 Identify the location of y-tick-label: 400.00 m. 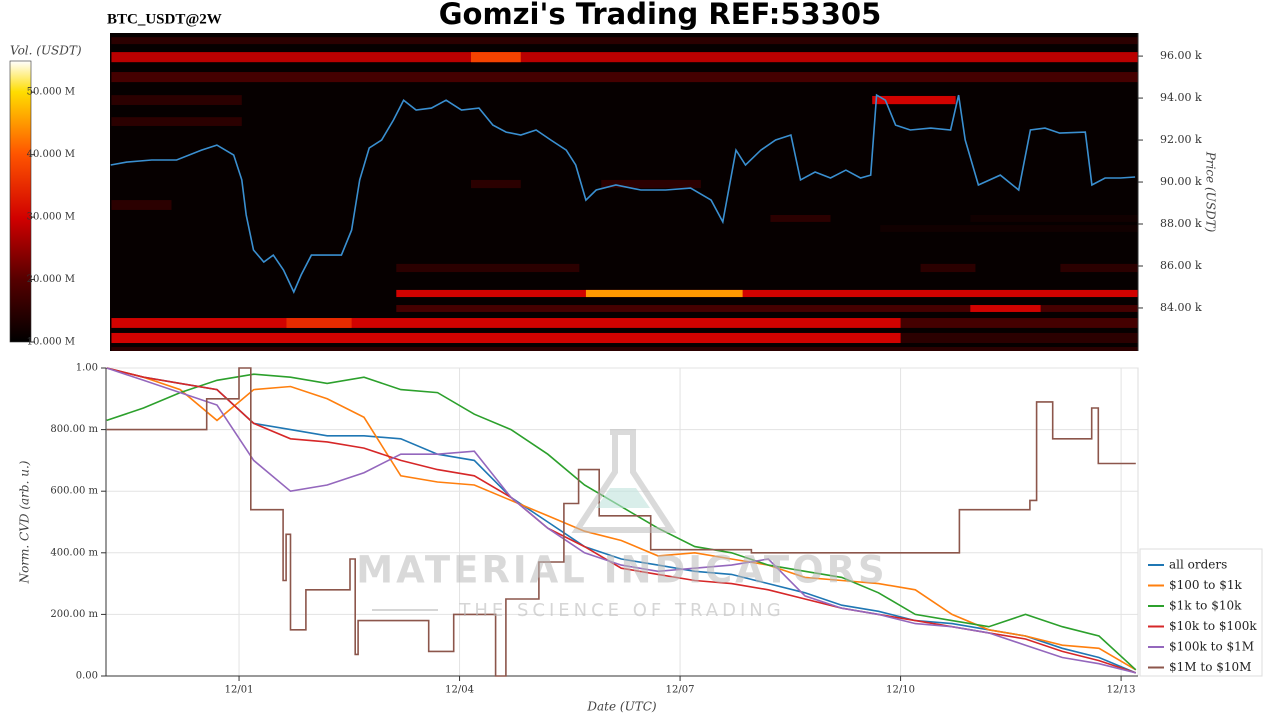
(74, 552).